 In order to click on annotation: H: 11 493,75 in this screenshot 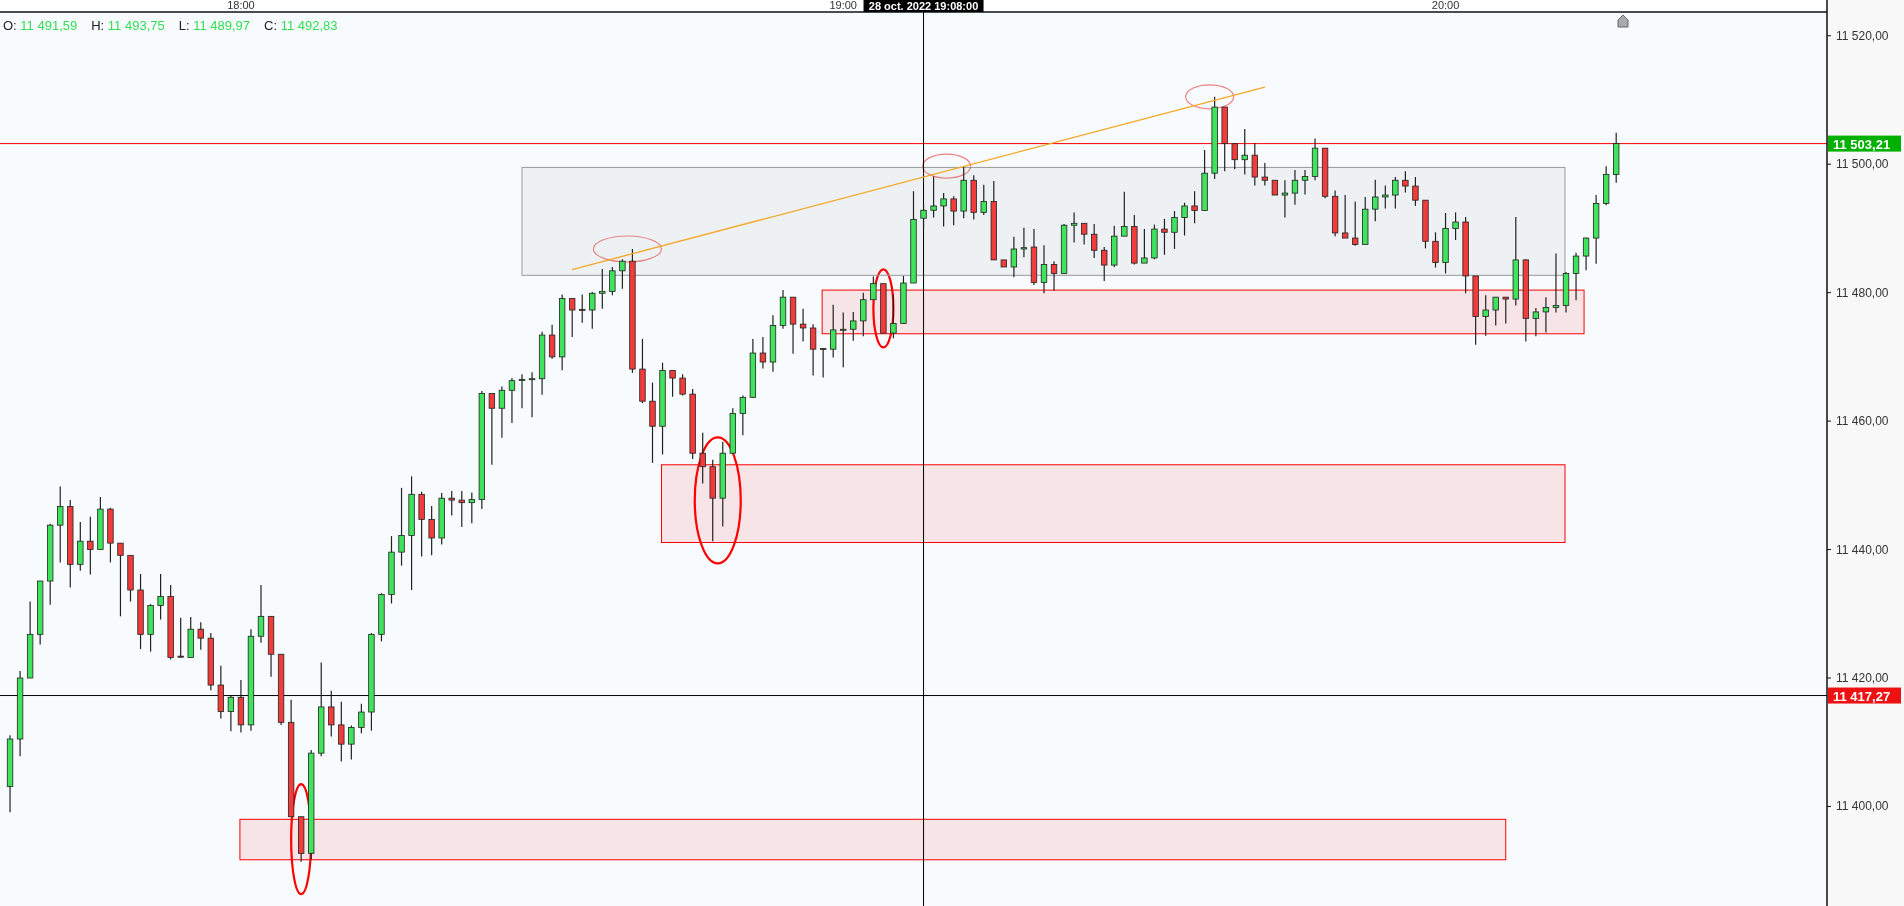, I will do `click(128, 25)`.